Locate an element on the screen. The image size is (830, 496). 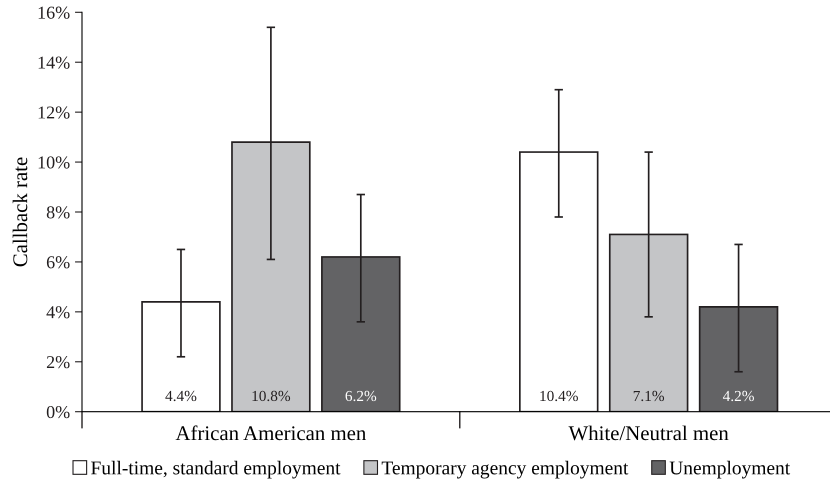
x-tick-label: White/Neutral men is located at coordinates (648, 433).